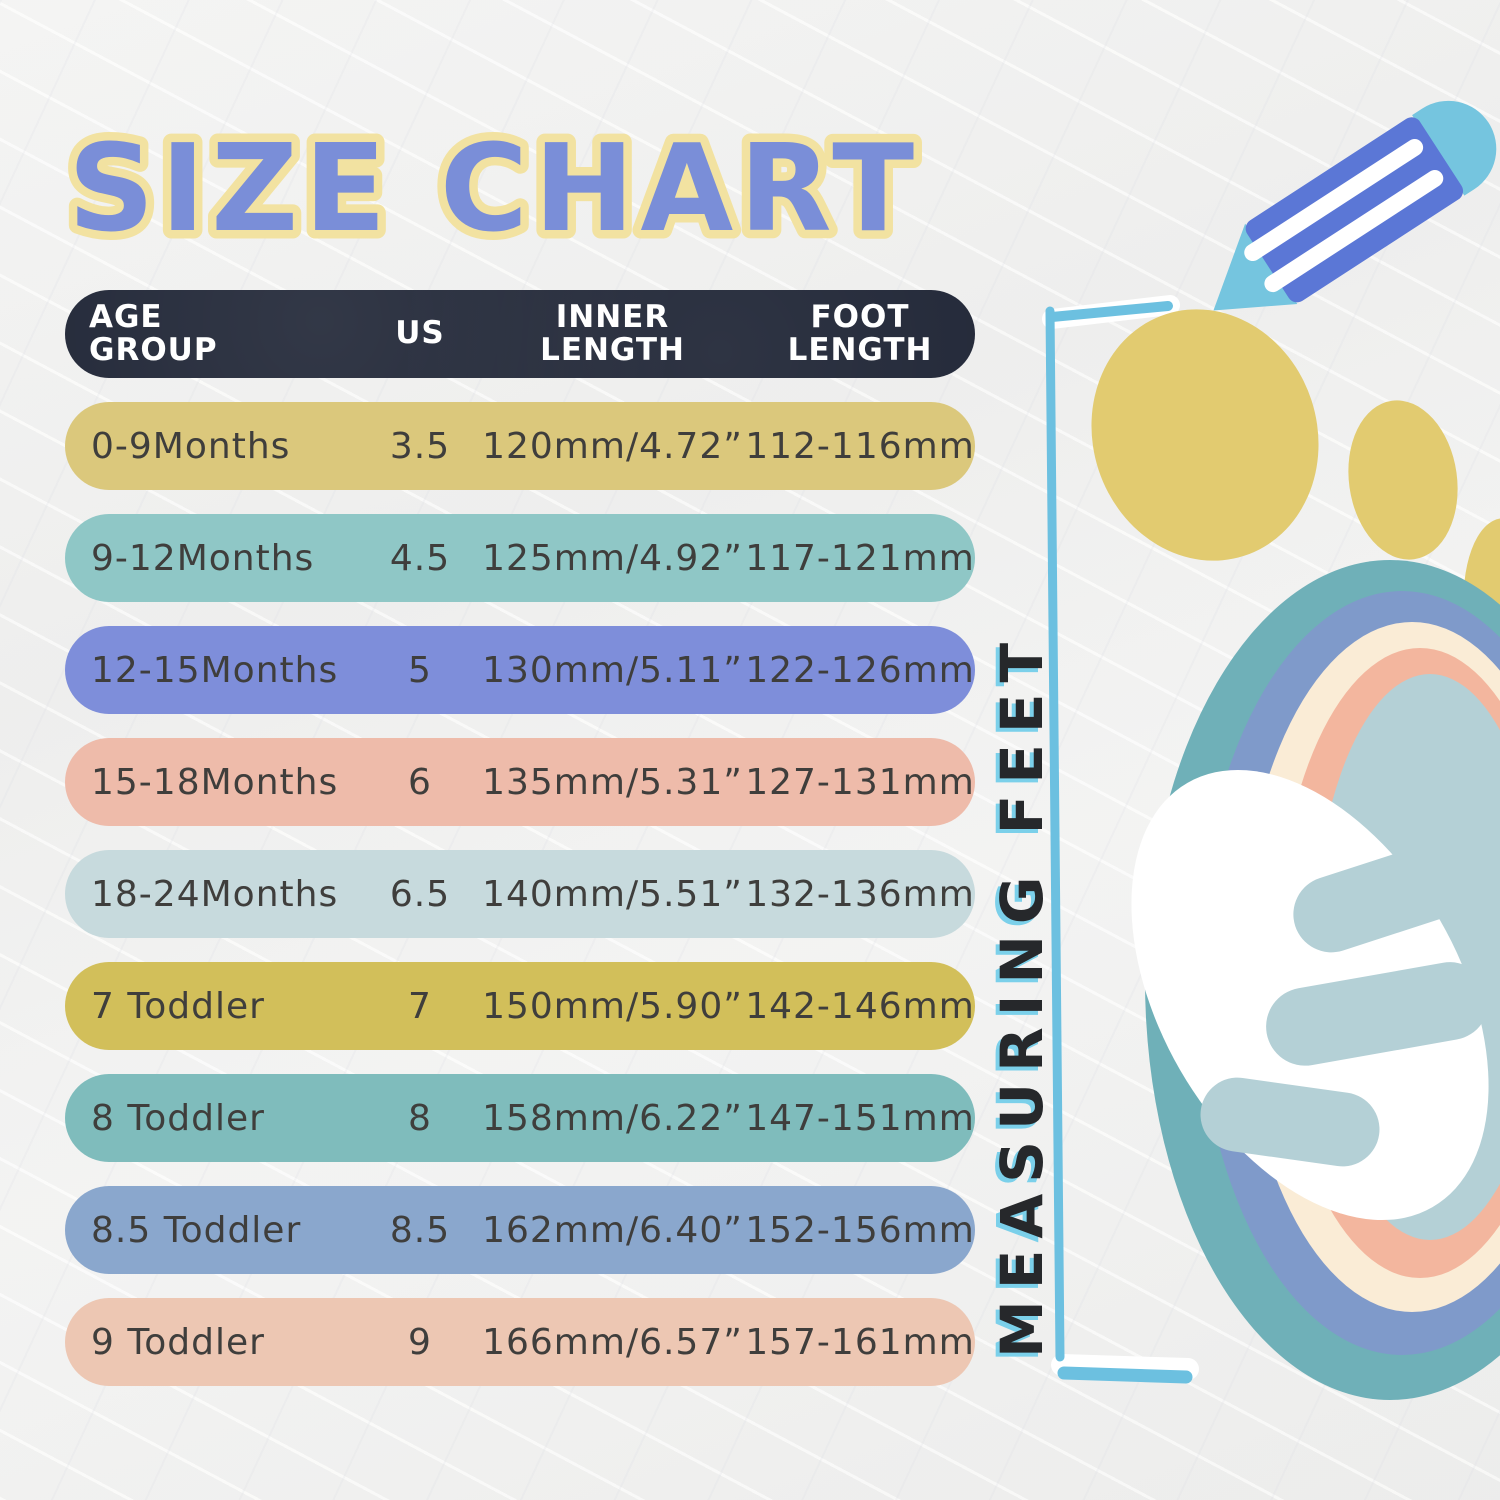  Describe the element at coordinates (420, 446) in the screenshot. I see `cell-us-size: 3.5` at that location.